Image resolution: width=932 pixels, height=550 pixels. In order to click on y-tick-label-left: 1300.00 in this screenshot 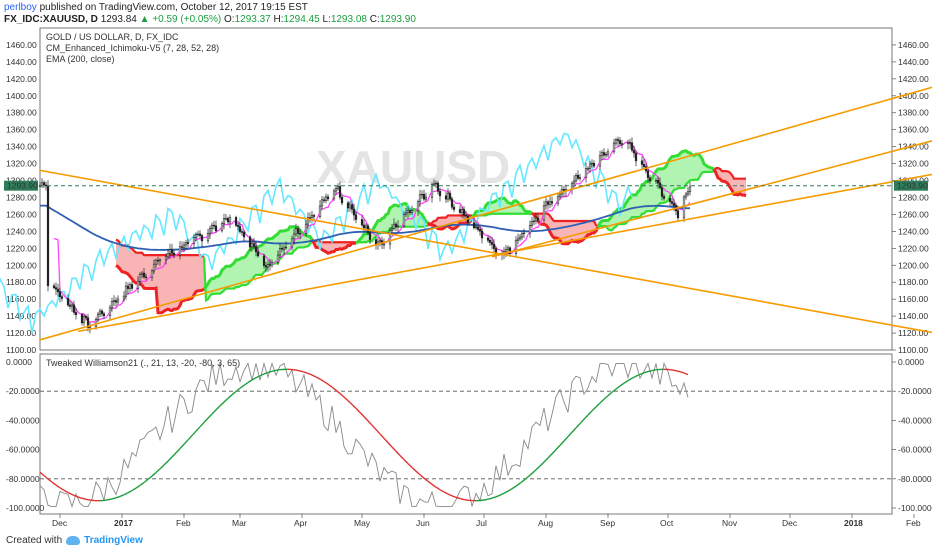, I will do `click(21, 181)`.